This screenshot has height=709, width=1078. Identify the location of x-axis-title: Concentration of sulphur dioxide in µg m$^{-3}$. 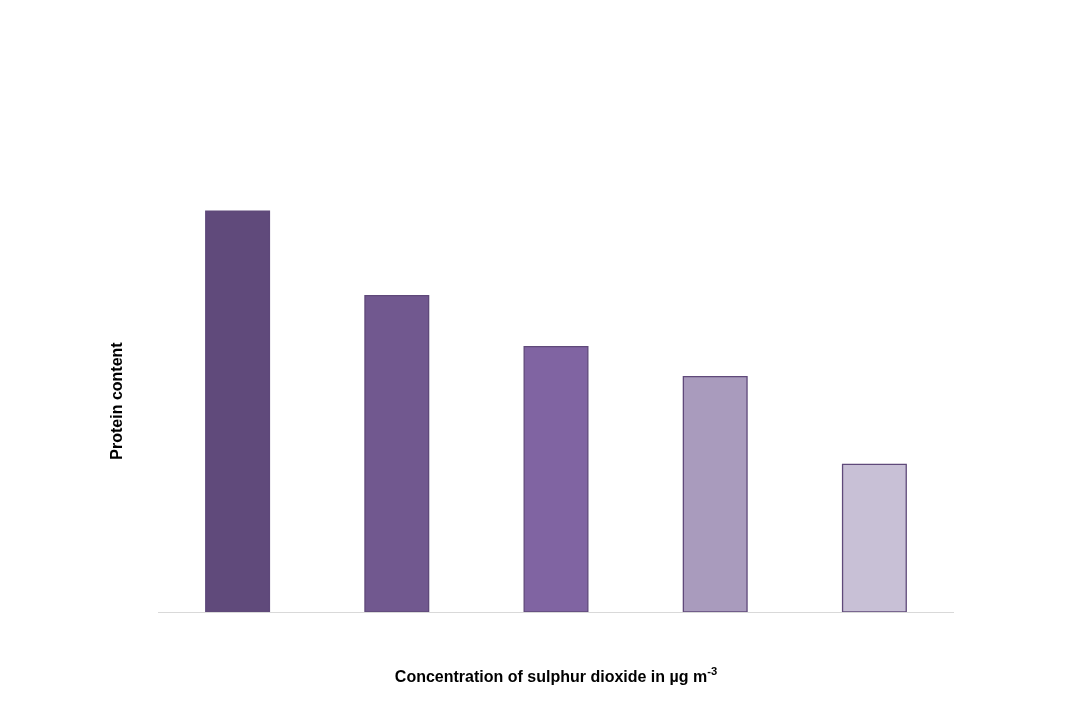
(556, 675).